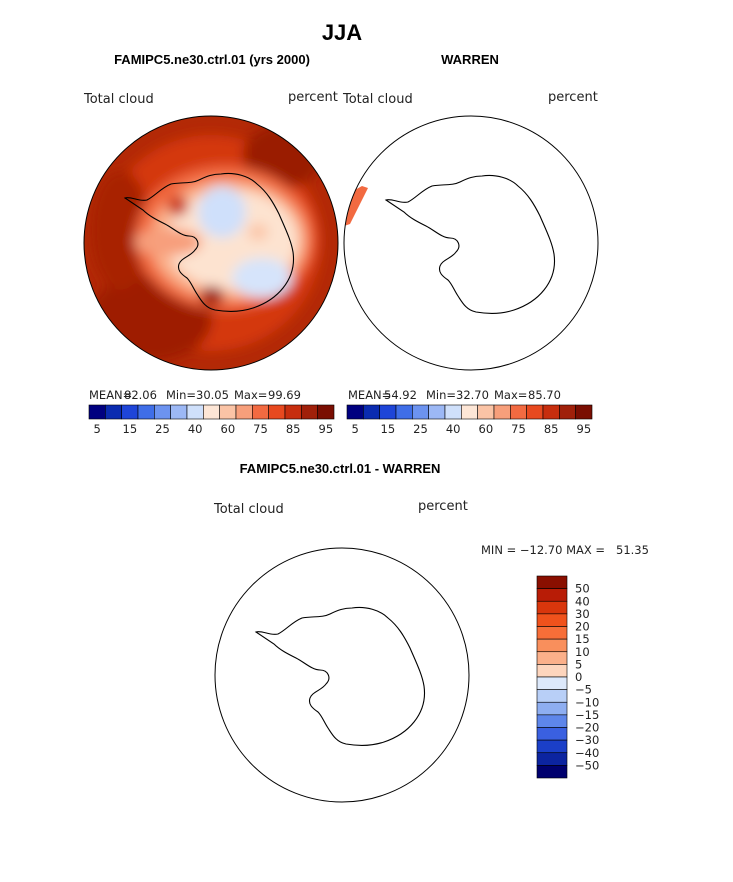 This screenshot has width=733, height=882. Describe the element at coordinates (582, 627) in the screenshot. I see `colorbar-tick-label: 20` at that location.